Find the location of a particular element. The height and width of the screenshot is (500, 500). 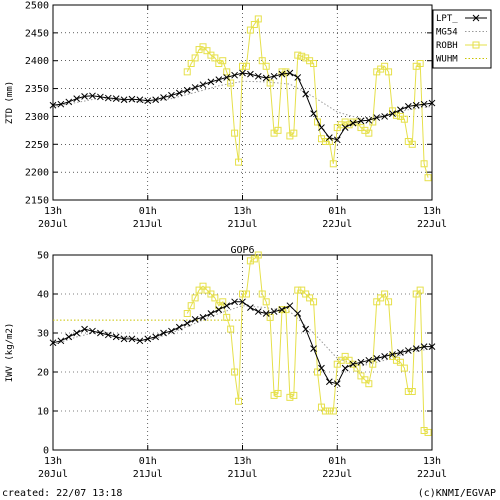

legend-box is located at coordinates (462, 39).